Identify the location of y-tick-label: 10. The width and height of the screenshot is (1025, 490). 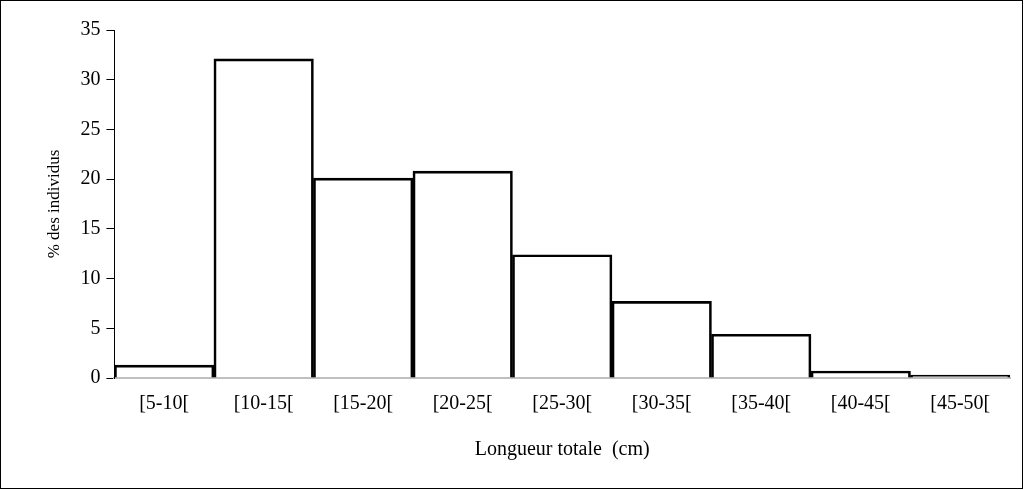
(90, 276).